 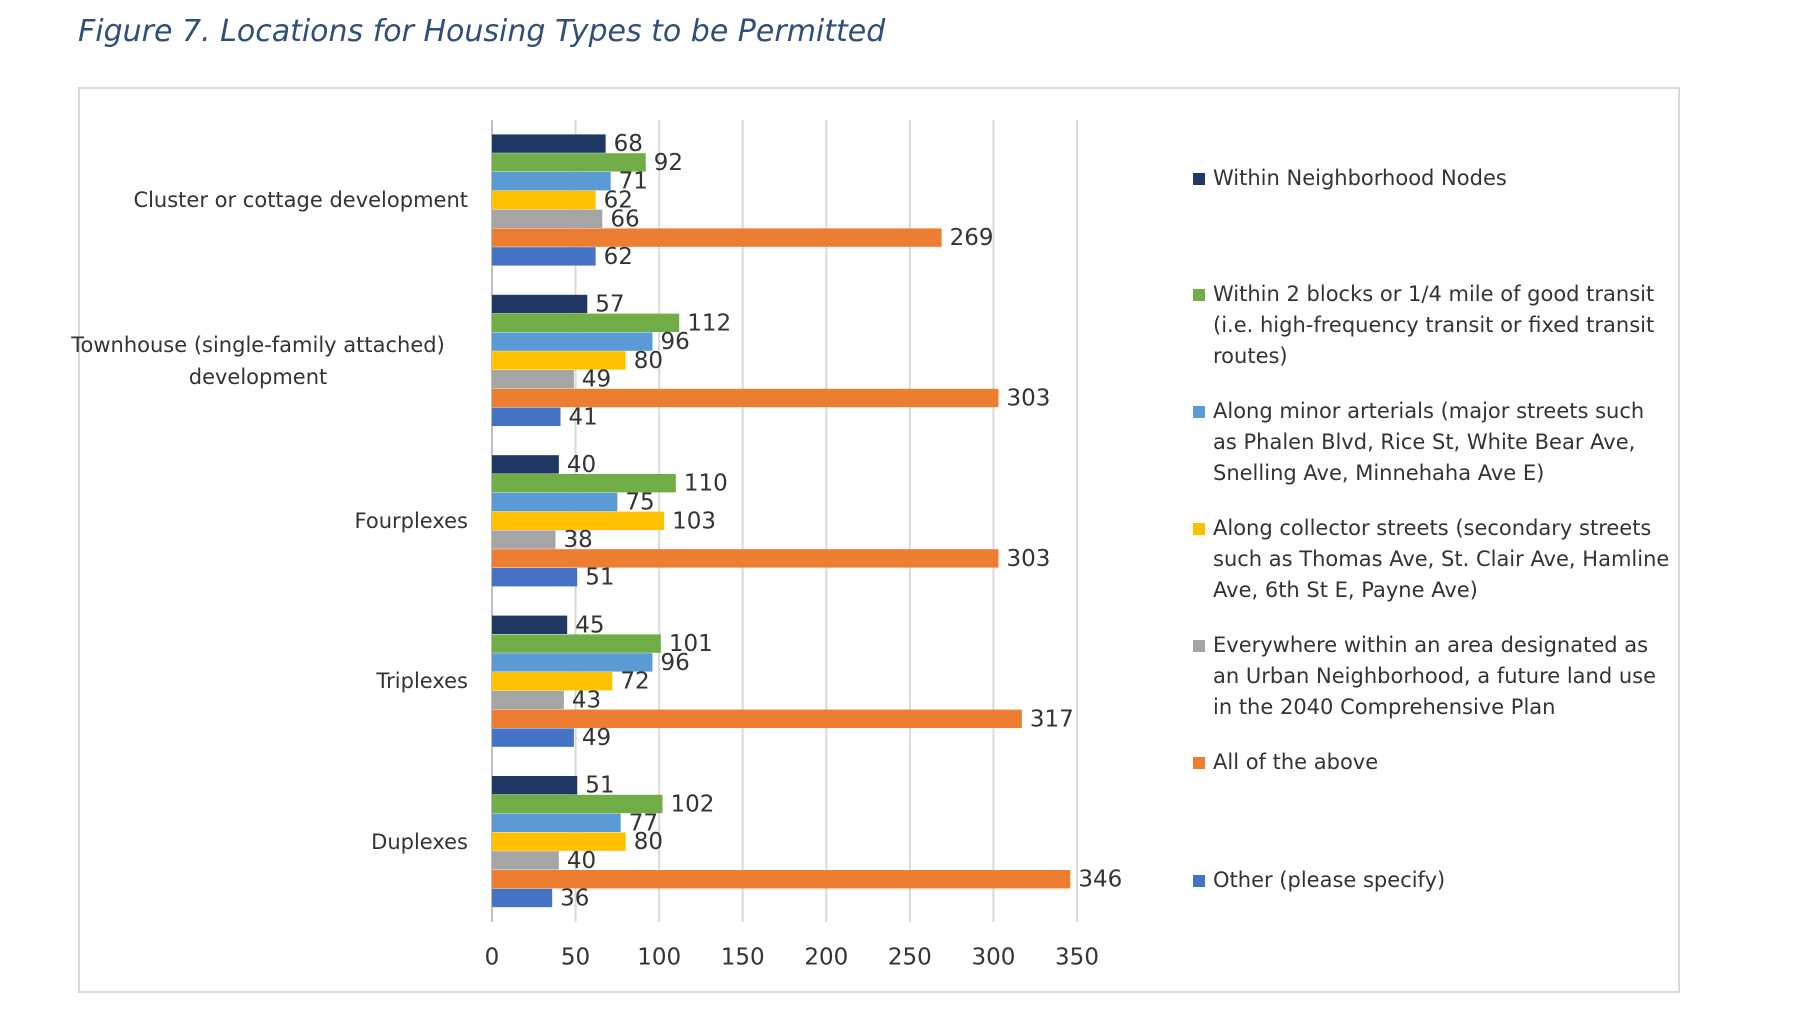 What do you see at coordinates (1077, 958) in the screenshot?
I see `x-tick-label: 350` at bounding box center [1077, 958].